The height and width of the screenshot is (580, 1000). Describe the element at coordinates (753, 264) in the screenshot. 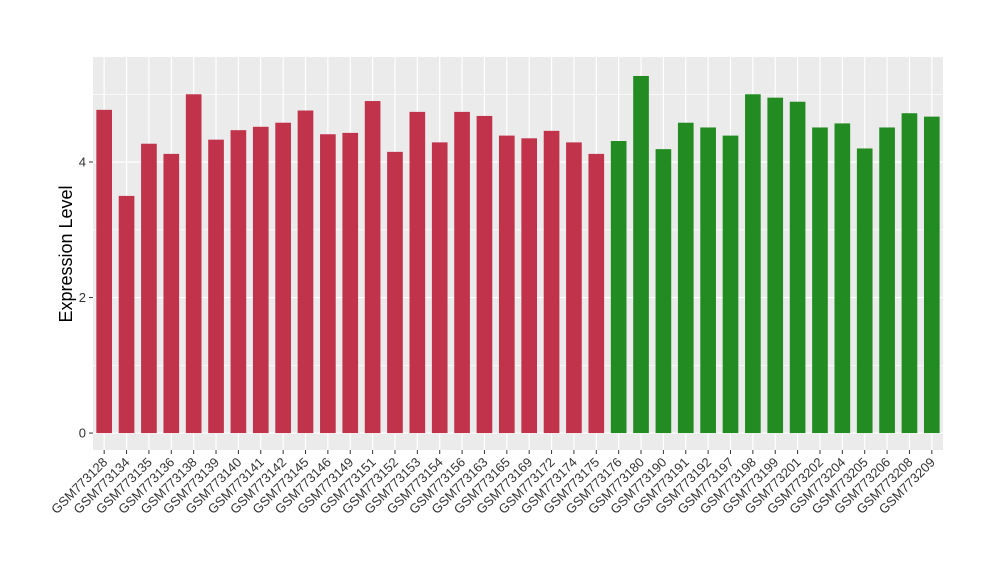

I see `bar-GSM773198` at that location.